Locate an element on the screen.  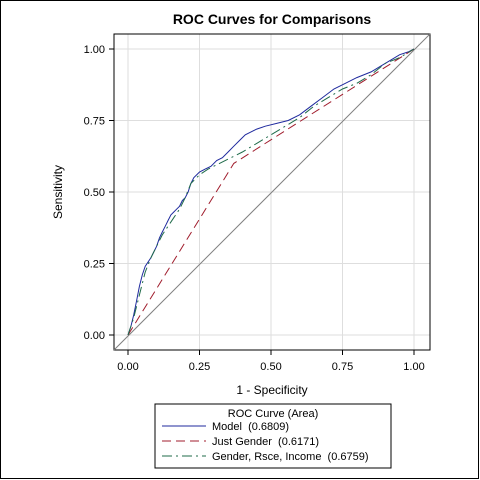
y-axis-ticks: 0.00 0.25 0.50 0.75 1.00 is located at coordinates (99, 193).